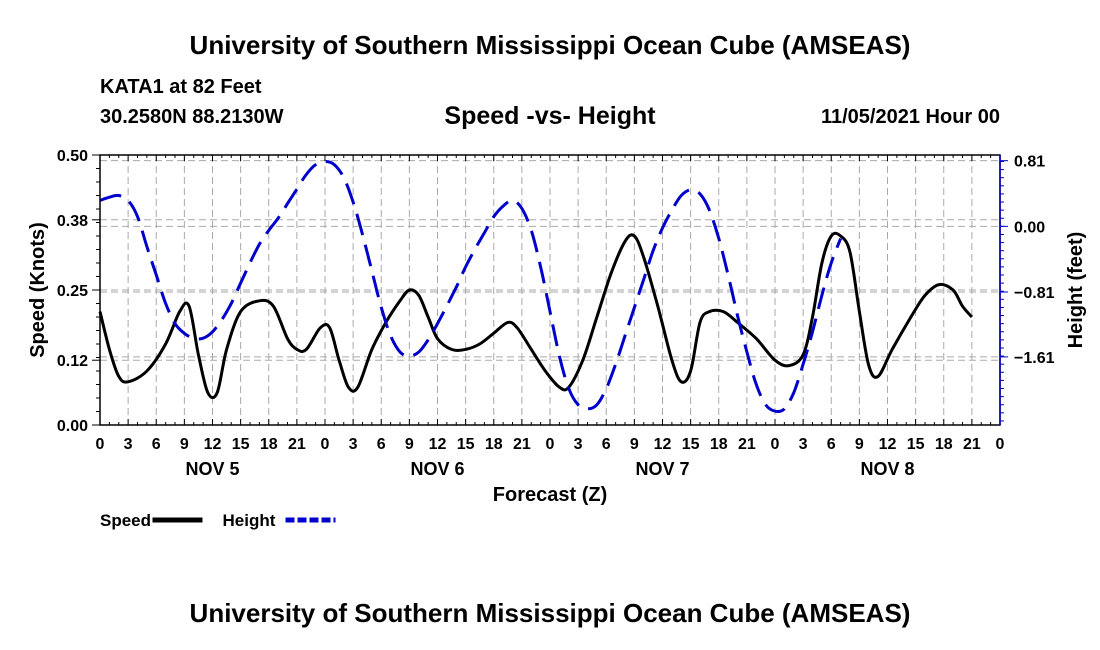 This screenshot has width=1100, height=650. I want to click on day-label: NOV 6, so click(437, 469).